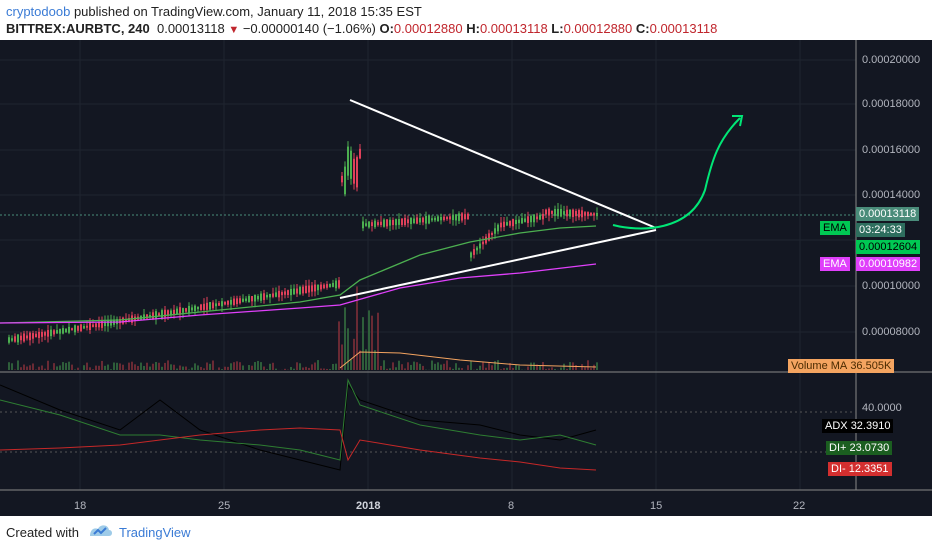 This screenshot has width=932, height=550. I want to click on volume-ma-value: 36.505K, so click(871, 366).